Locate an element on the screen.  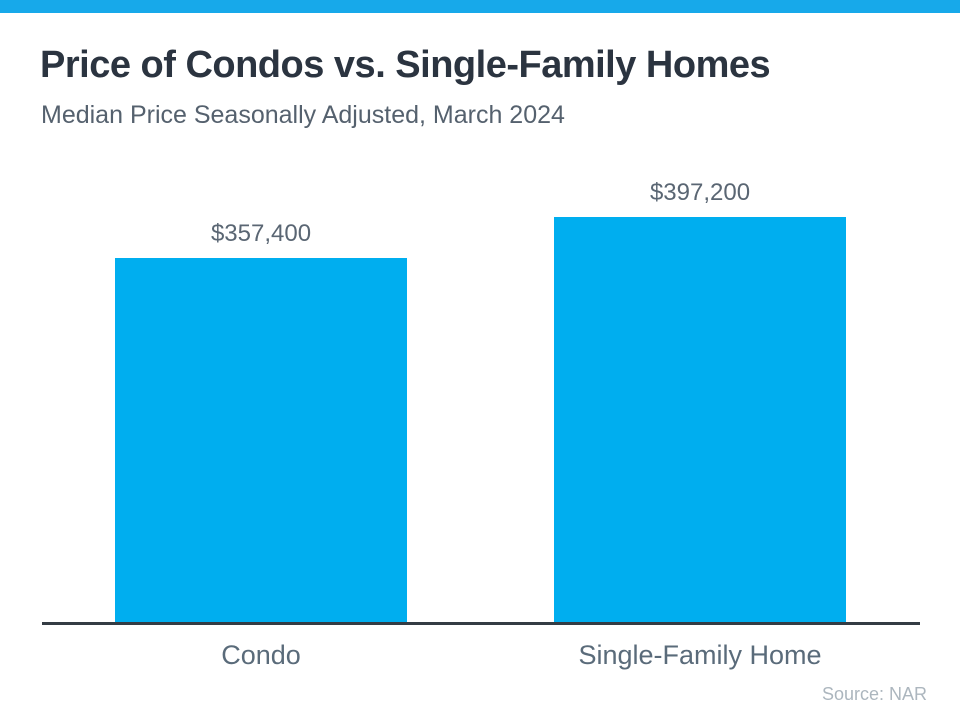
source-credit: Source: NAR is located at coordinates (874, 694).